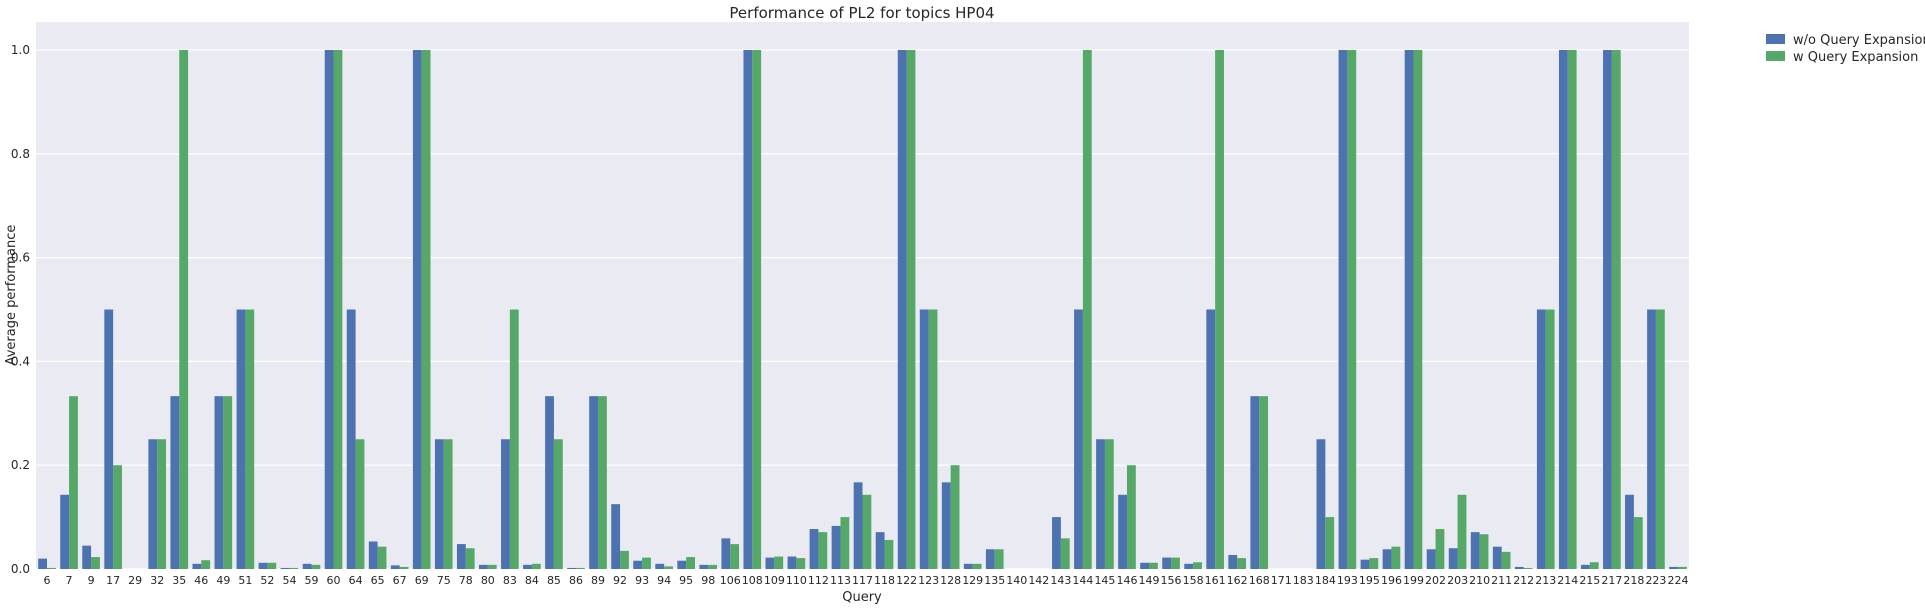 Image resolution: width=1925 pixels, height=609 pixels. I want to click on x-tick-label: 85, so click(554, 580).